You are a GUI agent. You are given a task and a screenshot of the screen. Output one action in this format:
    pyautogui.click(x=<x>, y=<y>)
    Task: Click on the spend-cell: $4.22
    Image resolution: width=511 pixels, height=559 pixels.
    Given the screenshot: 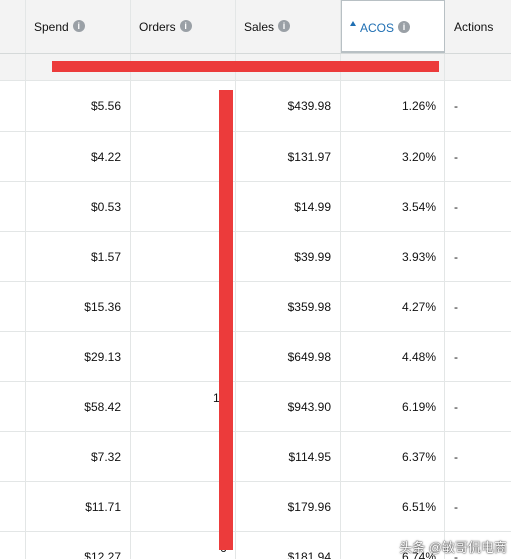 What is the action you would take?
    pyautogui.click(x=78, y=156)
    